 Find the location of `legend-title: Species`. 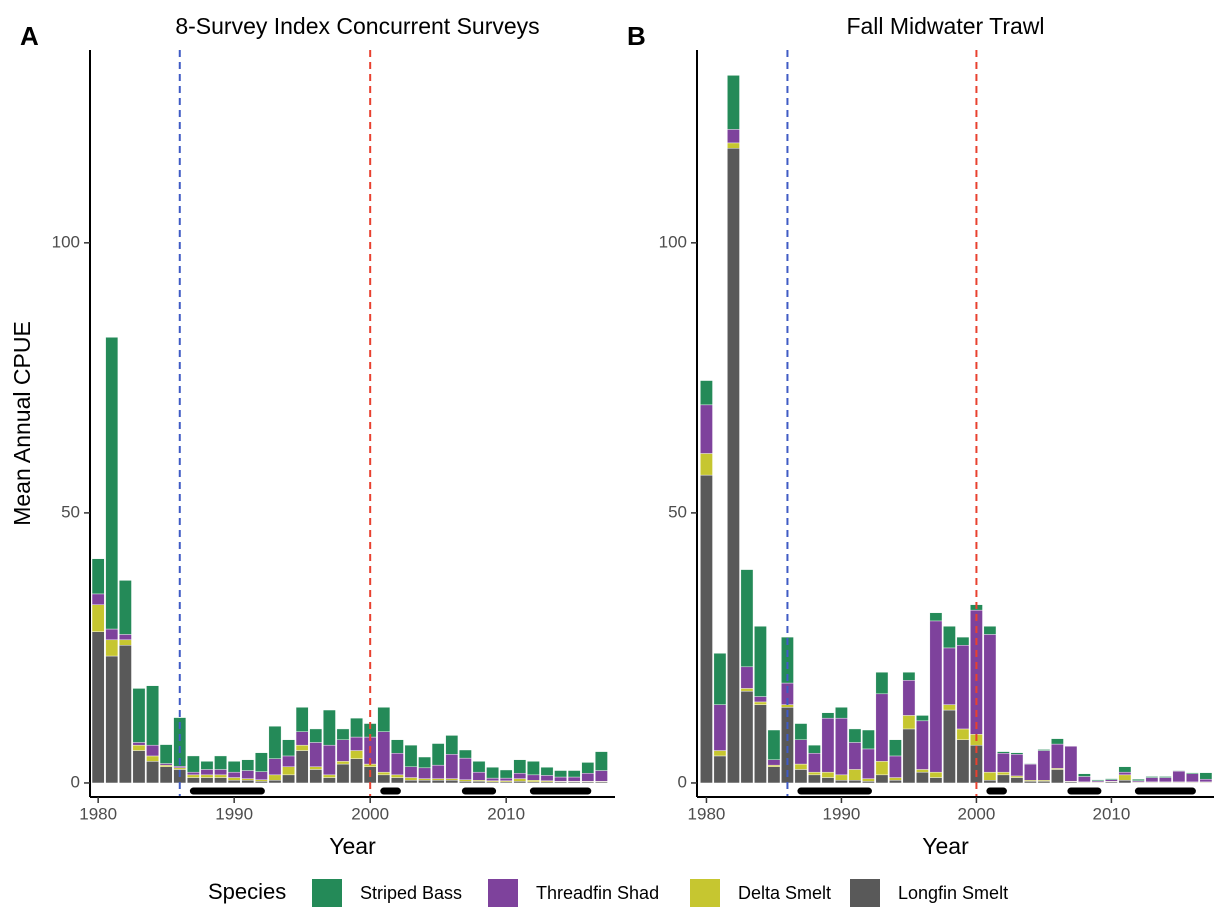

legend-title: Species is located at coordinates (247, 891).